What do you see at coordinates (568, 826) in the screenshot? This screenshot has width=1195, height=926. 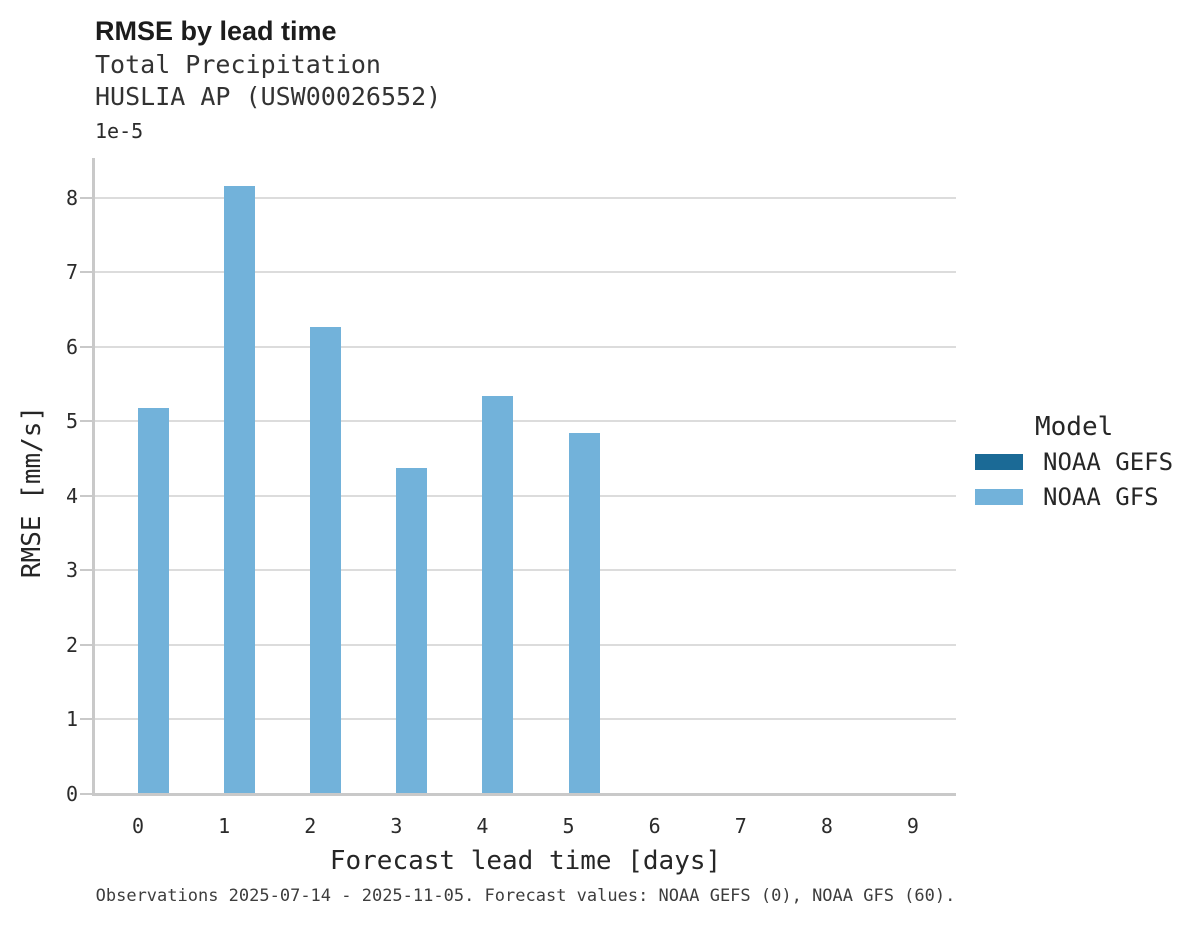 I see `x-tick-label: 5` at bounding box center [568, 826].